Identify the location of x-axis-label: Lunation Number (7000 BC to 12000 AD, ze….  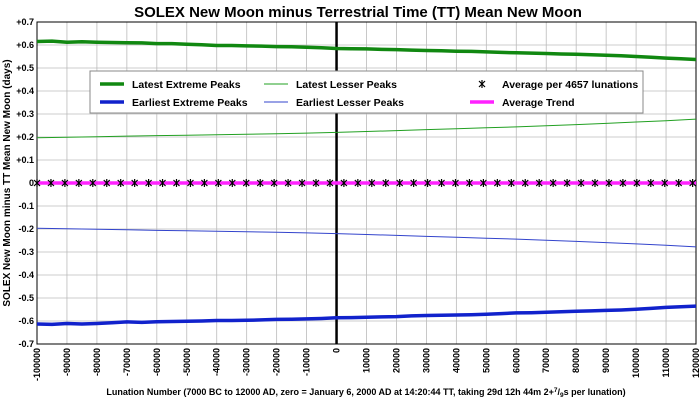
(365, 393).